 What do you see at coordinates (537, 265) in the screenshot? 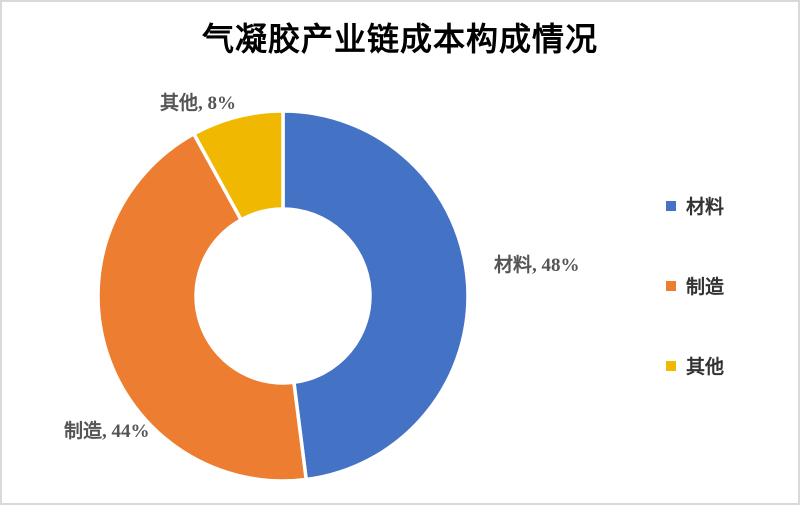
I see `data-label-material: 材料, 48%` at bounding box center [537, 265].